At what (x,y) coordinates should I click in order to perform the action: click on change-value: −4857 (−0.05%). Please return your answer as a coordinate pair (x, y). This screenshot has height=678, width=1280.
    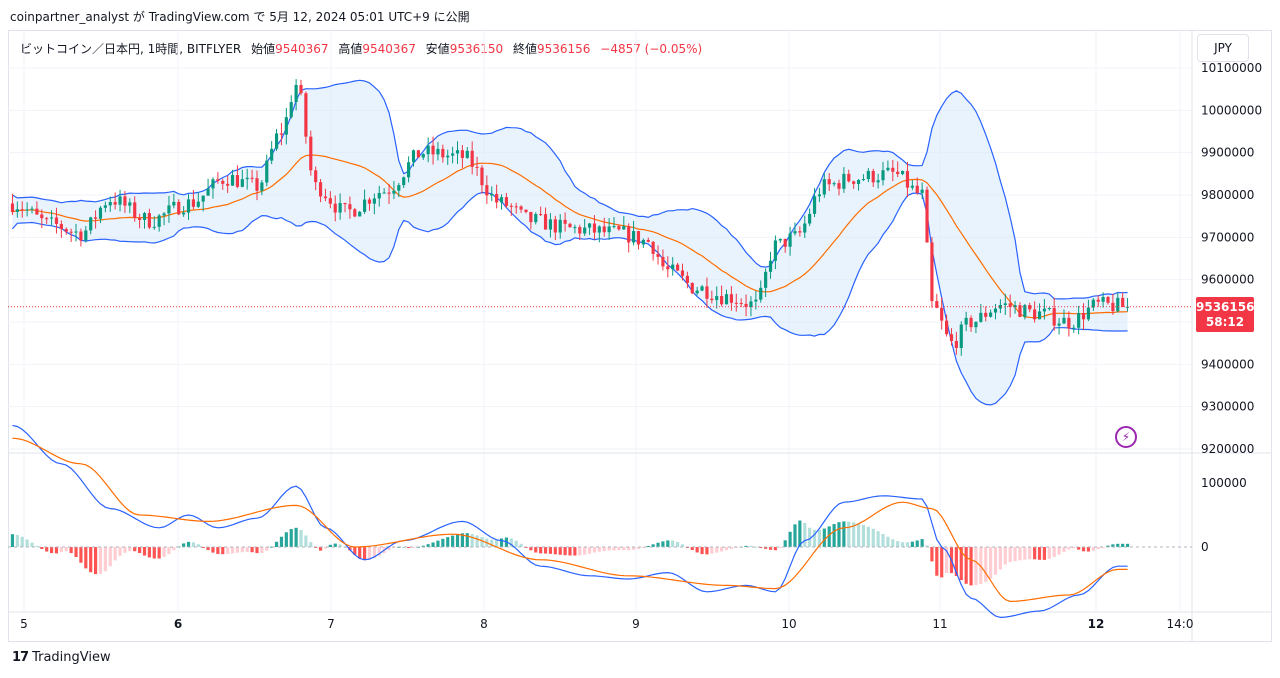
    Looking at the image, I should click on (651, 49).